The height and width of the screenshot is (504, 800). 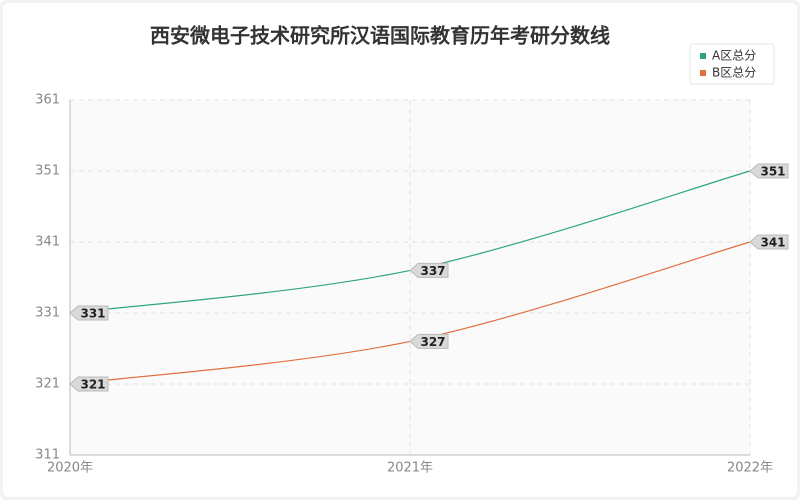 What do you see at coordinates (772, 172) in the screenshot?
I see `value-label: 351` at bounding box center [772, 172].